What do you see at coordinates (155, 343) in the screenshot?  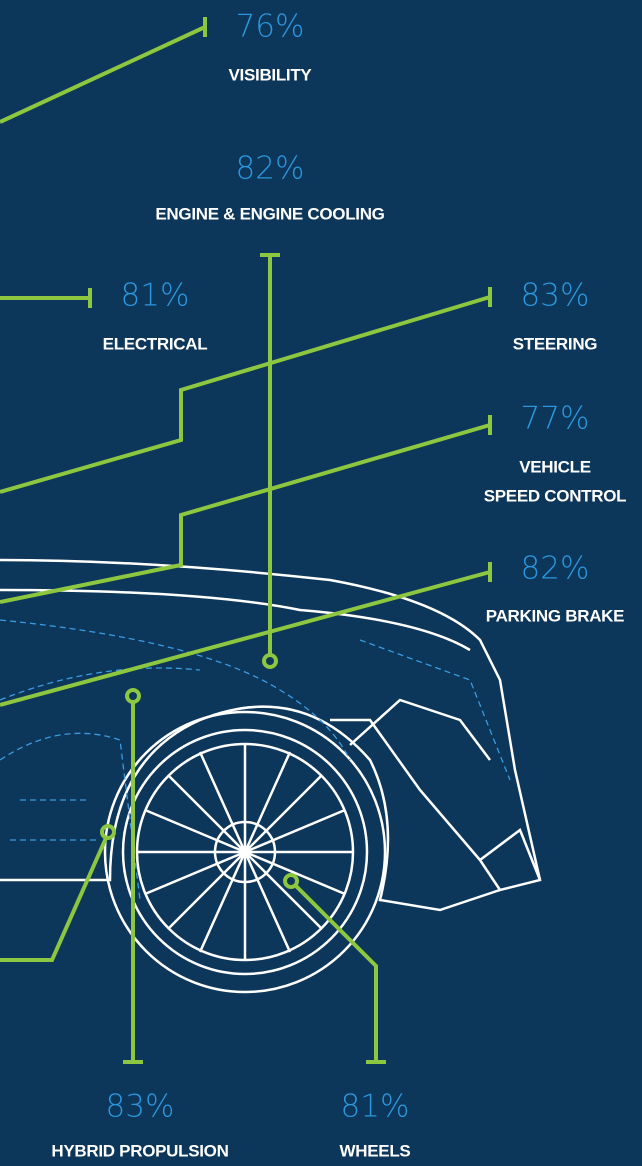 I see `callout-label: ELECTRICAL` at bounding box center [155, 343].